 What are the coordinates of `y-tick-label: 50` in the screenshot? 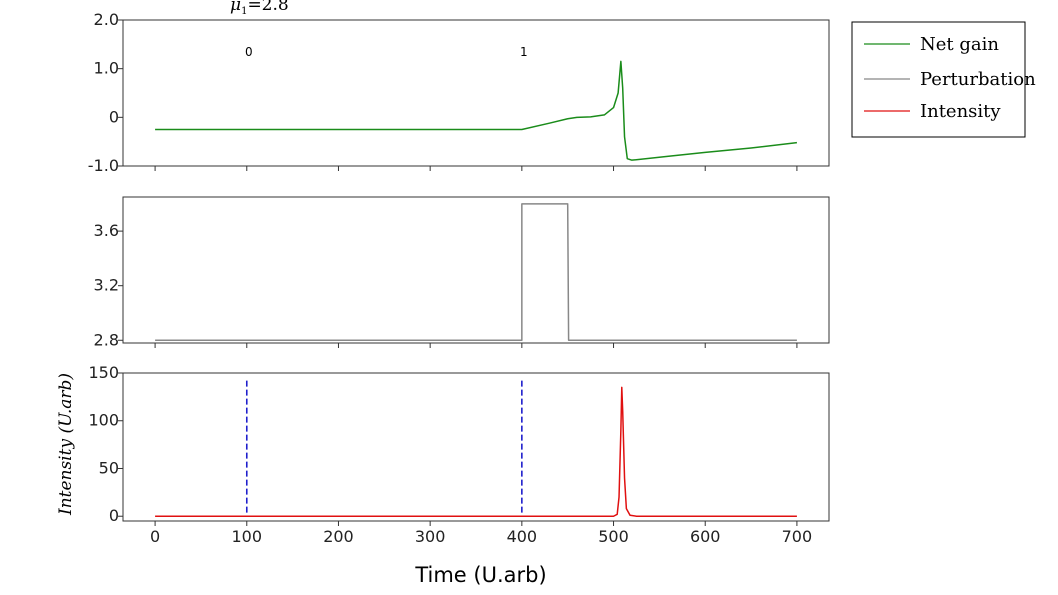 It's located at (109, 467).